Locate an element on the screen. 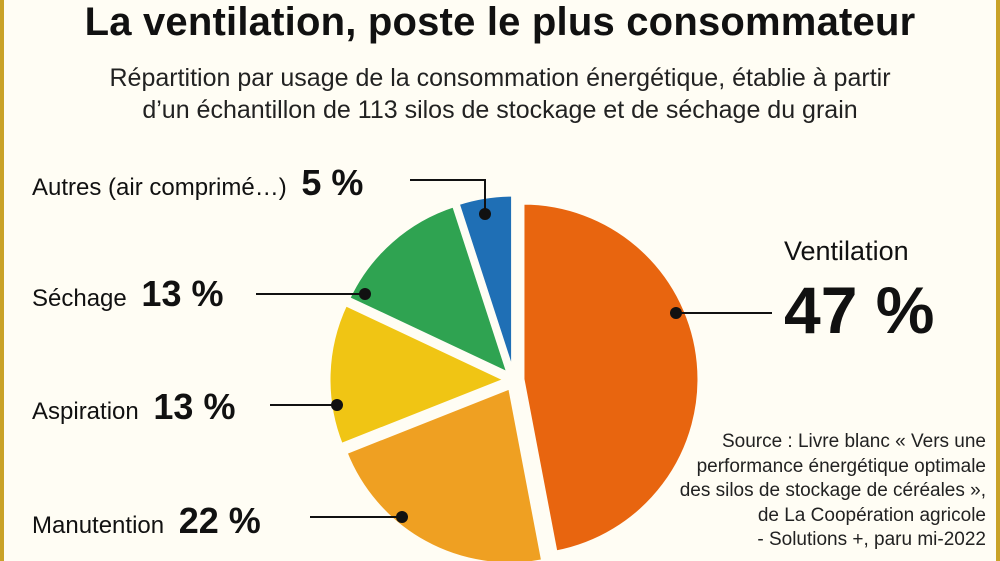 This screenshot has height=561, width=1000. label-sechage: Séchage 13 % is located at coordinates (127, 296).